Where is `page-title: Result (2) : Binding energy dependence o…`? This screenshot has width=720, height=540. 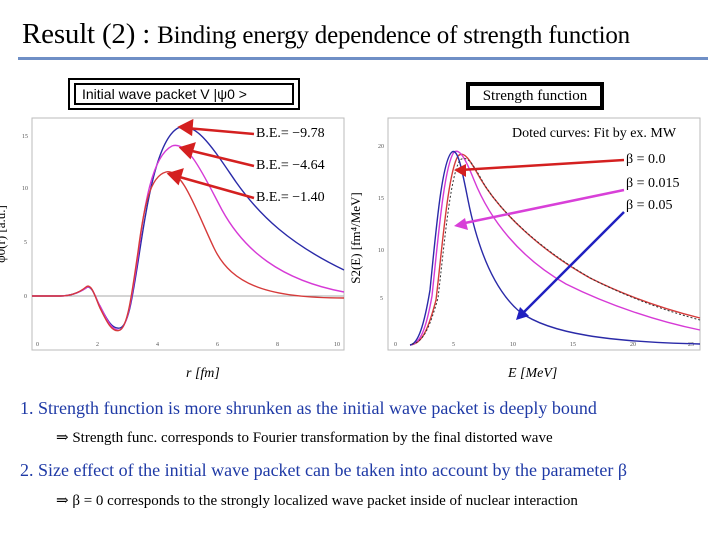
page-title: Result (2) : Binding energy dependence o… is located at coordinates (326, 34).